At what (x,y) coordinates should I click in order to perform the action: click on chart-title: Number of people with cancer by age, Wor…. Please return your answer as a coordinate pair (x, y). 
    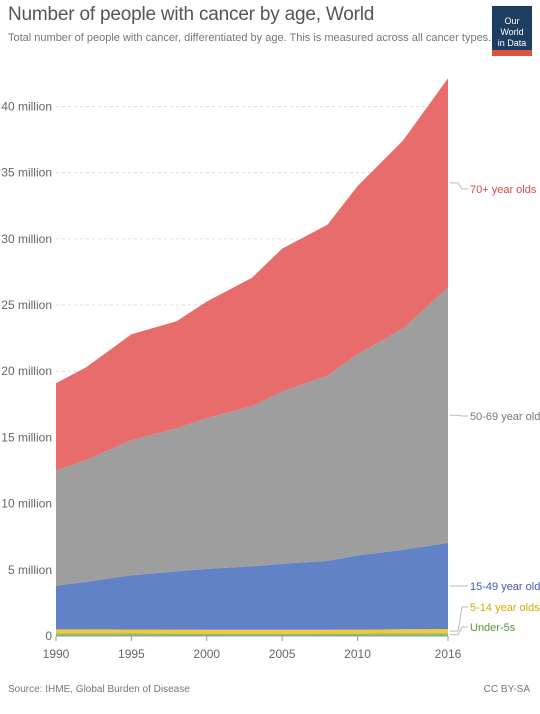
    Looking at the image, I should click on (191, 14).